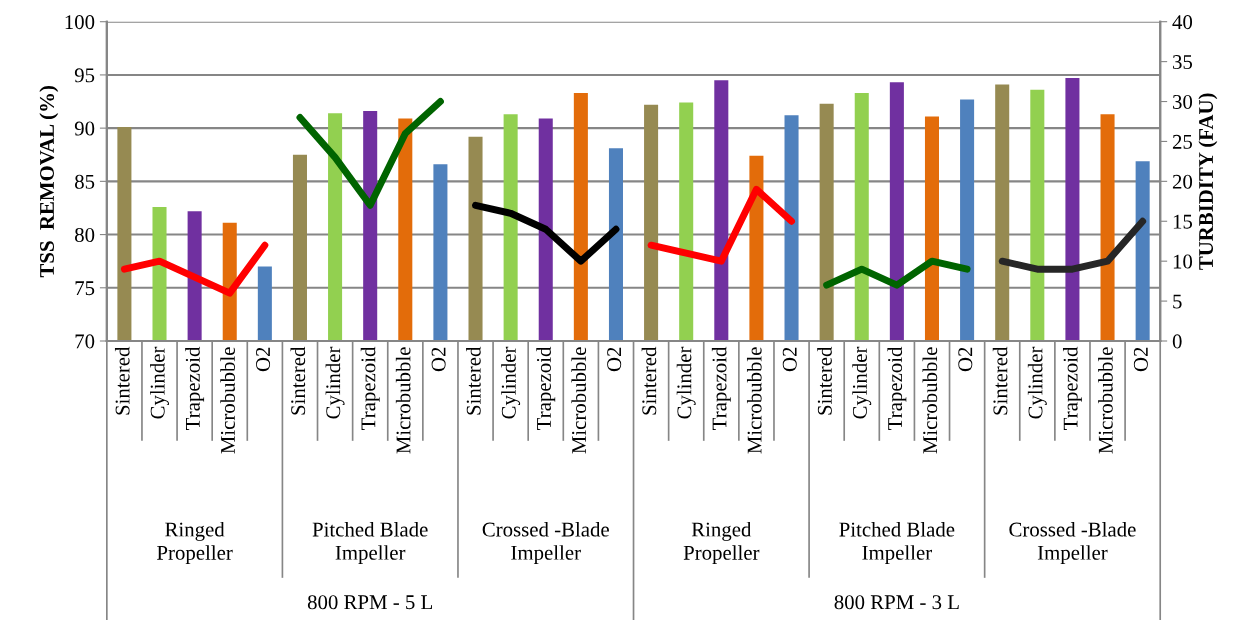  I want to click on y-tick-label: 100, so click(80, 22).